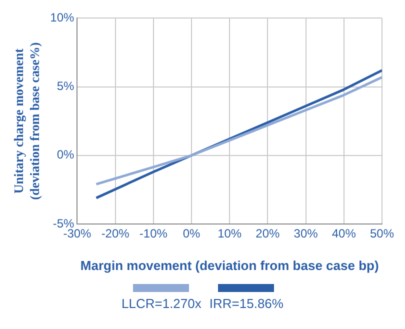 The height and width of the screenshot is (329, 405). What do you see at coordinates (268, 233) in the screenshot?
I see `x-tick-label: 20%` at bounding box center [268, 233].